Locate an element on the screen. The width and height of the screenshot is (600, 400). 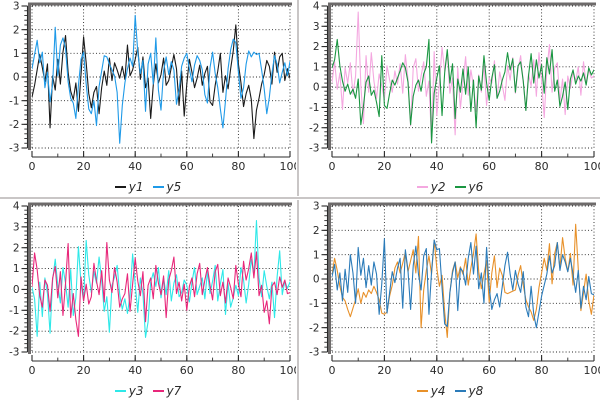
legend-dash-y3 is located at coordinates (120, 391).